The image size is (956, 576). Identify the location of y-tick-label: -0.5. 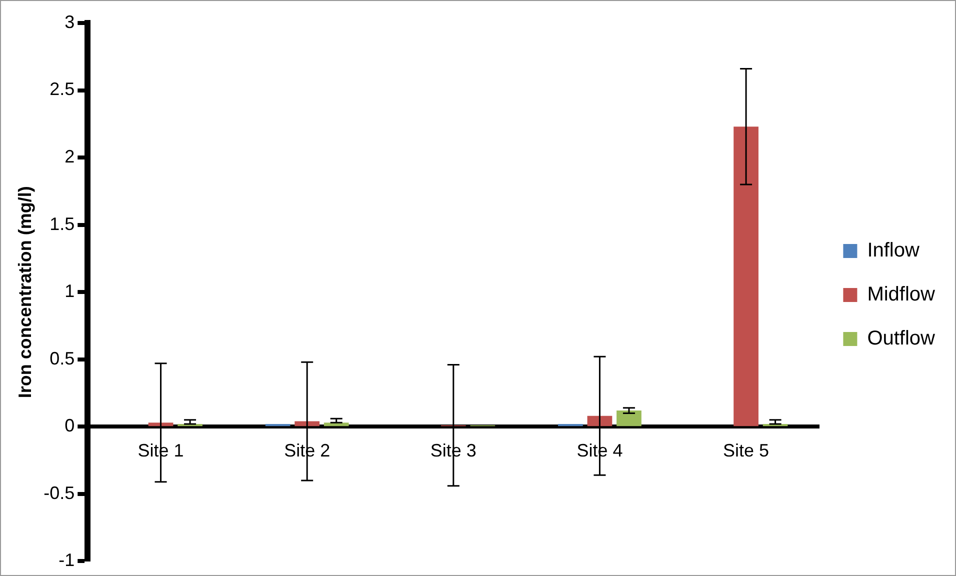
(59, 492).